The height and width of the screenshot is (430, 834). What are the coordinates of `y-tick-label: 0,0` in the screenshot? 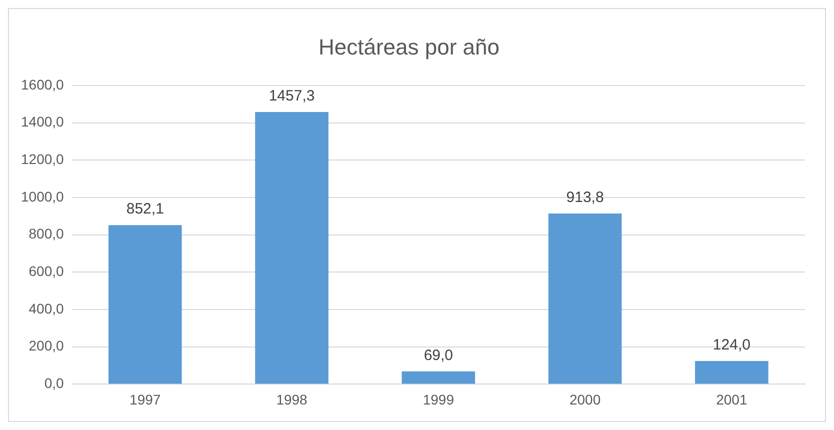 It's located at (54, 383).